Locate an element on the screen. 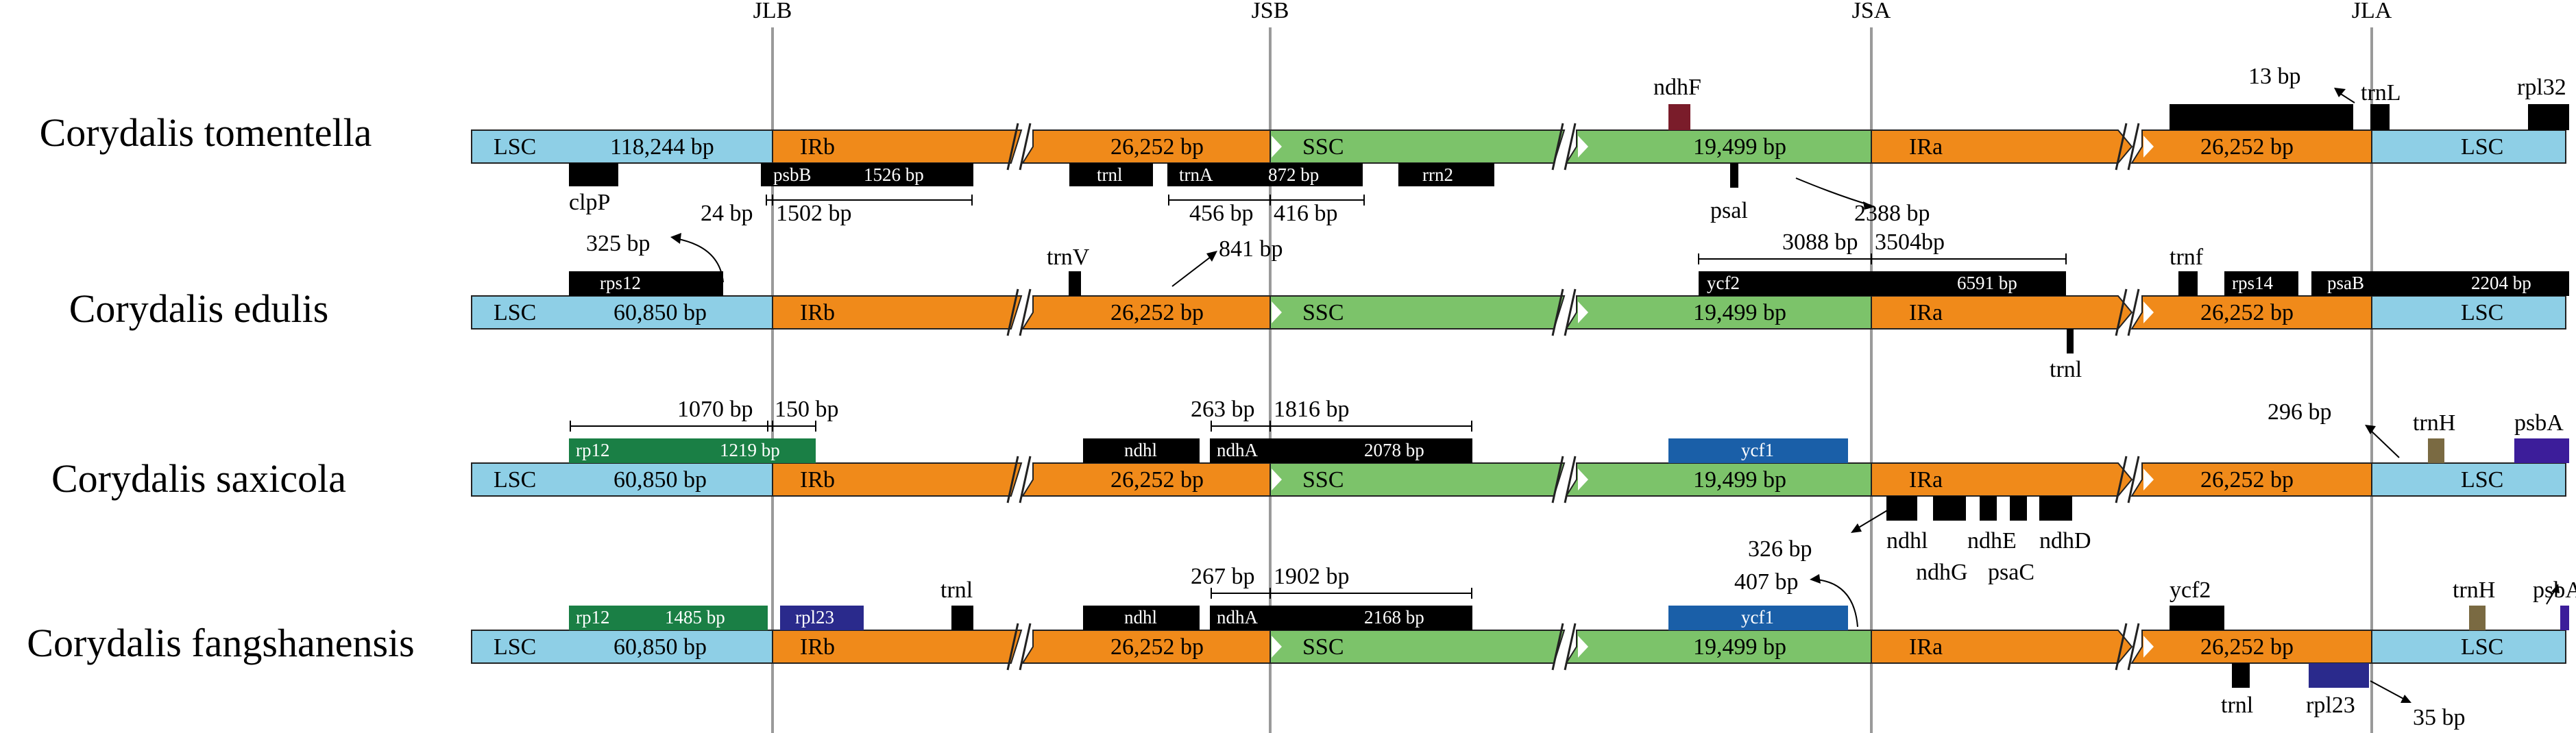 The width and height of the screenshot is (2576, 733). measure-416bp: 416 bp is located at coordinates (1306, 213).